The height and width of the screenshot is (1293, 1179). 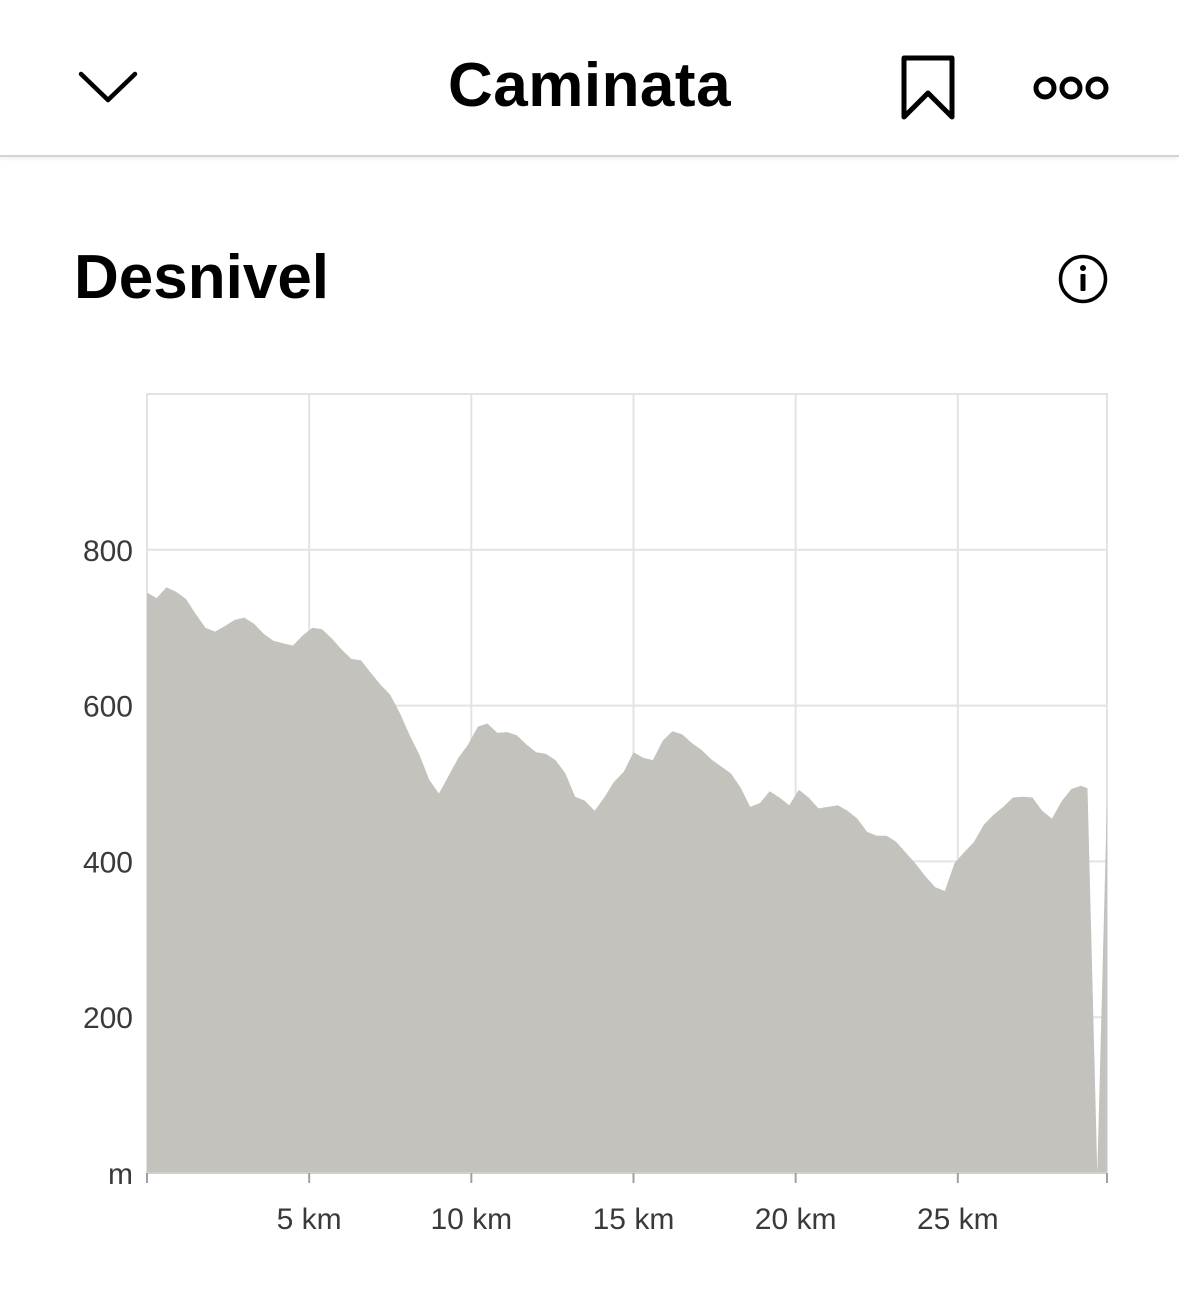 I want to click on top-bar: Caminata, so click(x=589, y=78).